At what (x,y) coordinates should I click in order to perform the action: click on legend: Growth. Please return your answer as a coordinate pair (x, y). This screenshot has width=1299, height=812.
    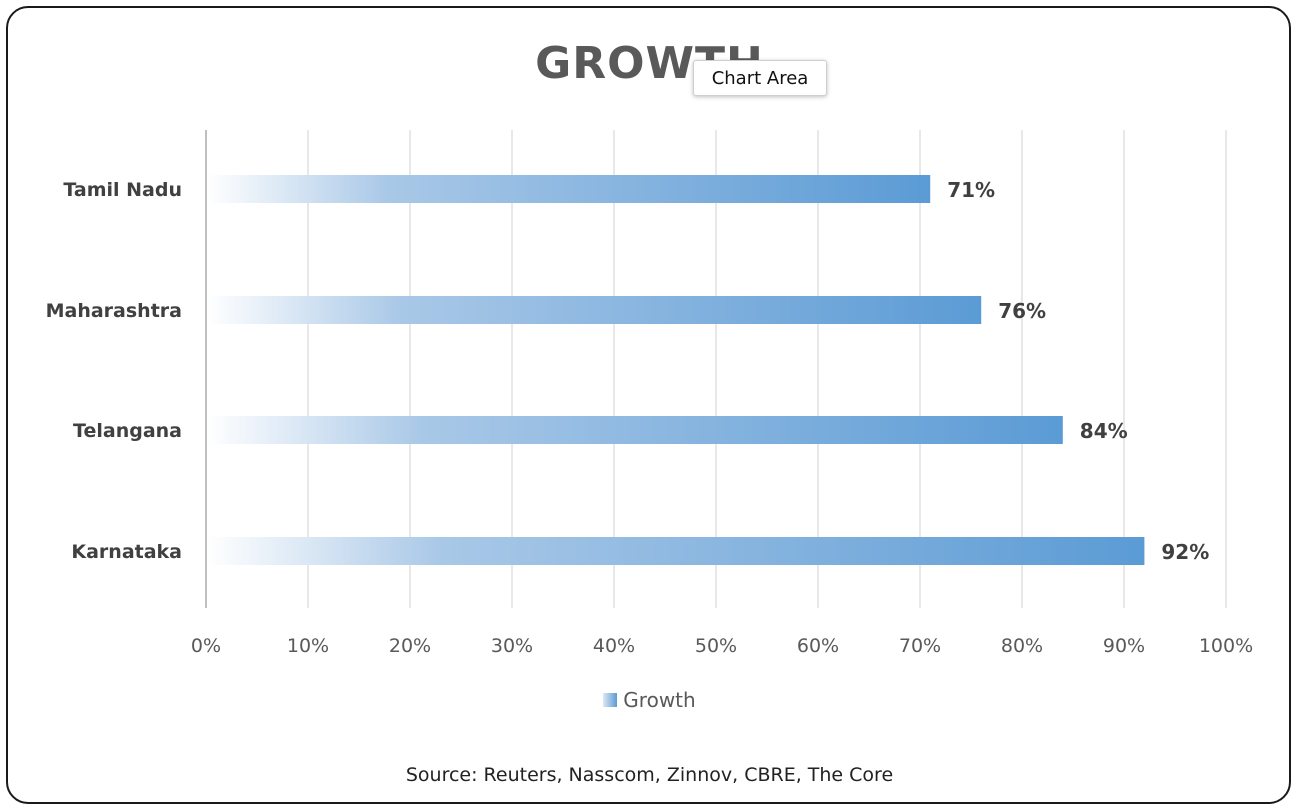
    Looking at the image, I should click on (649, 700).